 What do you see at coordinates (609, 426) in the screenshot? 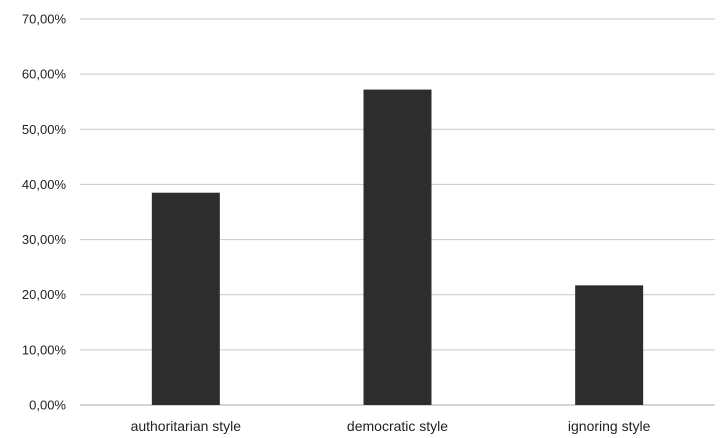
I see `x-category-label: ignoring style` at bounding box center [609, 426].